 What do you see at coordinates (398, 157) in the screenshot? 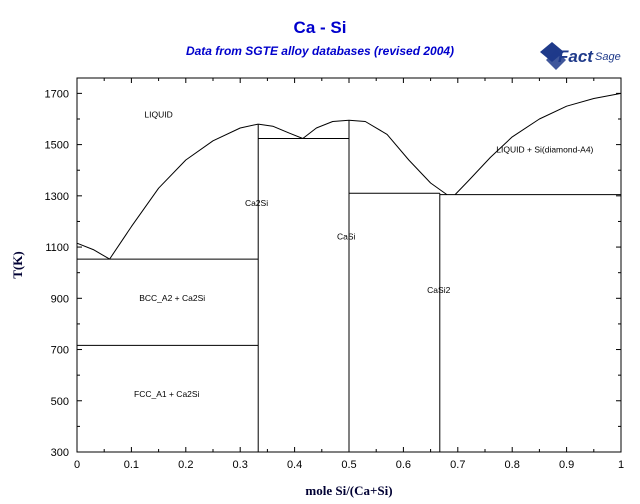
I see `curve-liquidus-casi-right` at bounding box center [398, 157].